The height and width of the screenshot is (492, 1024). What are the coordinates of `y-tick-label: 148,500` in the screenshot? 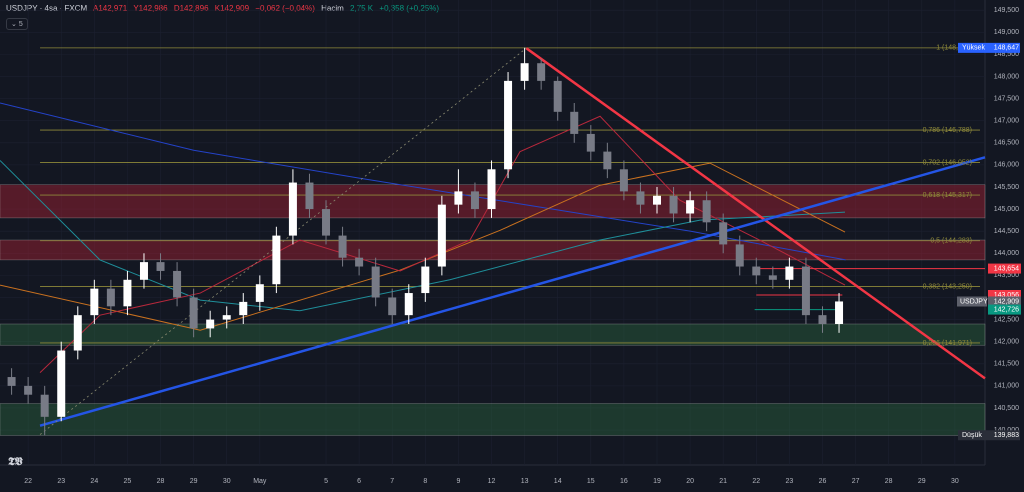 It's located at (1006, 54).